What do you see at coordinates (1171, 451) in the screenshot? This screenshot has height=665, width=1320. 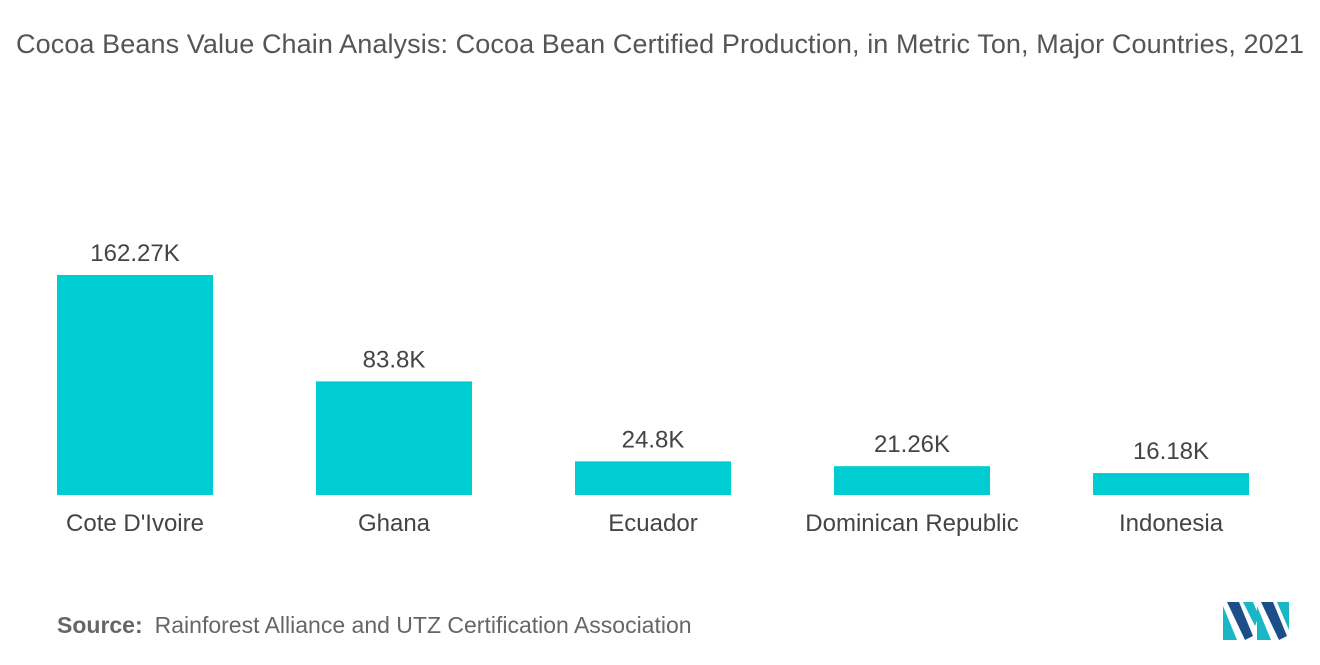 I see `data-label-4: 16.18K` at bounding box center [1171, 451].